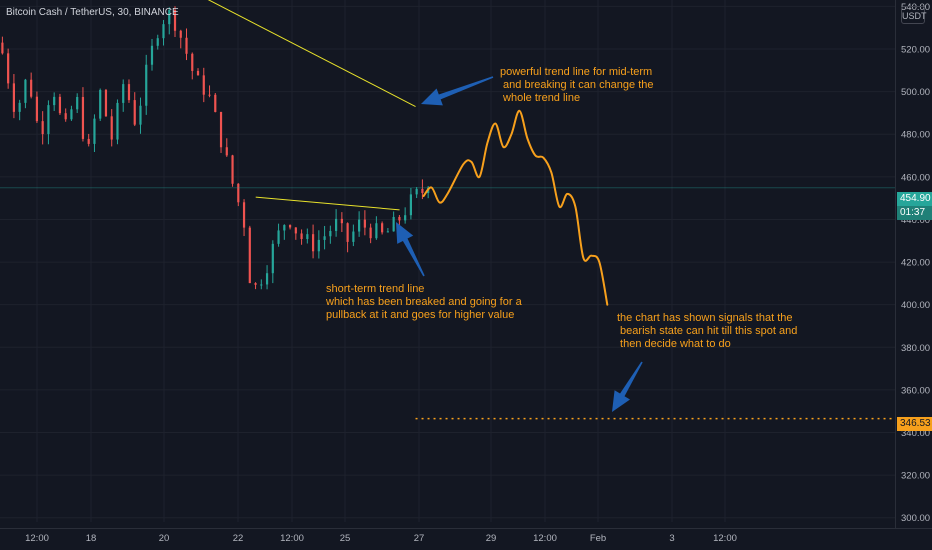 Image resolution: width=932 pixels, height=550 pixels. What do you see at coordinates (915, 7) in the screenshot?
I see `y-tick-label: 540.00` at bounding box center [915, 7].